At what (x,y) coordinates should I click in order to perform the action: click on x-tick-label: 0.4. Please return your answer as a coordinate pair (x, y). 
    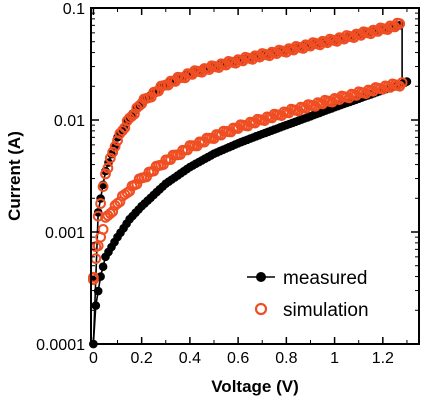
    Looking at the image, I should click on (190, 358).